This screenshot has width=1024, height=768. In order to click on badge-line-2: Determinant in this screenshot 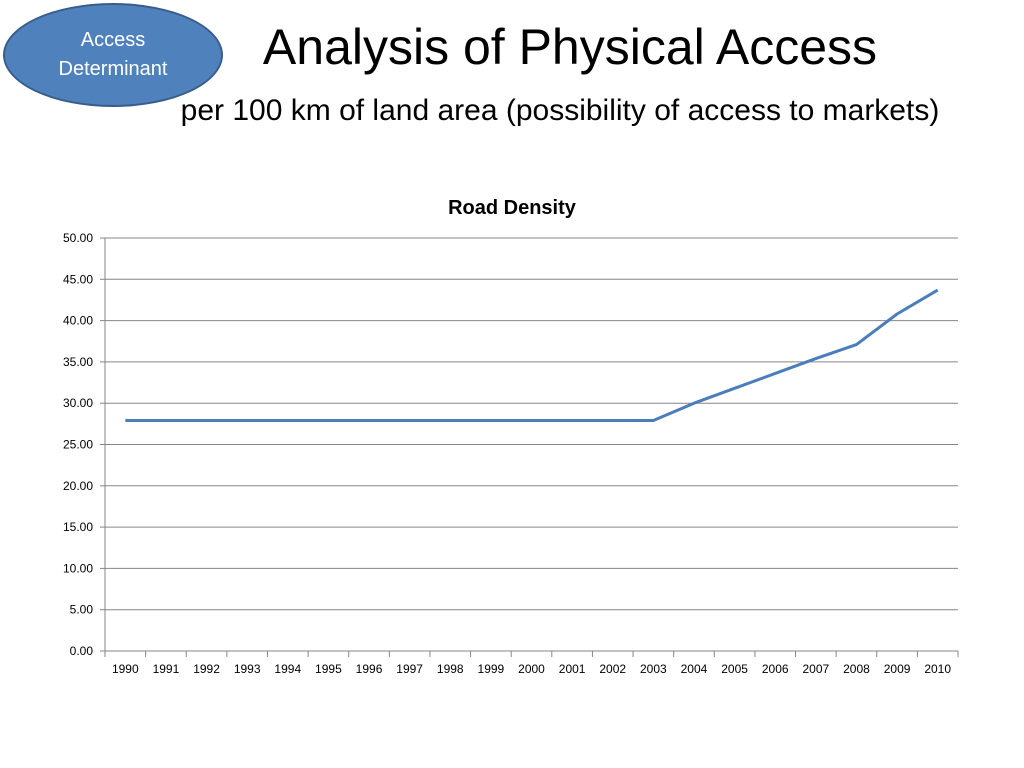, I will do `click(113, 69)`.